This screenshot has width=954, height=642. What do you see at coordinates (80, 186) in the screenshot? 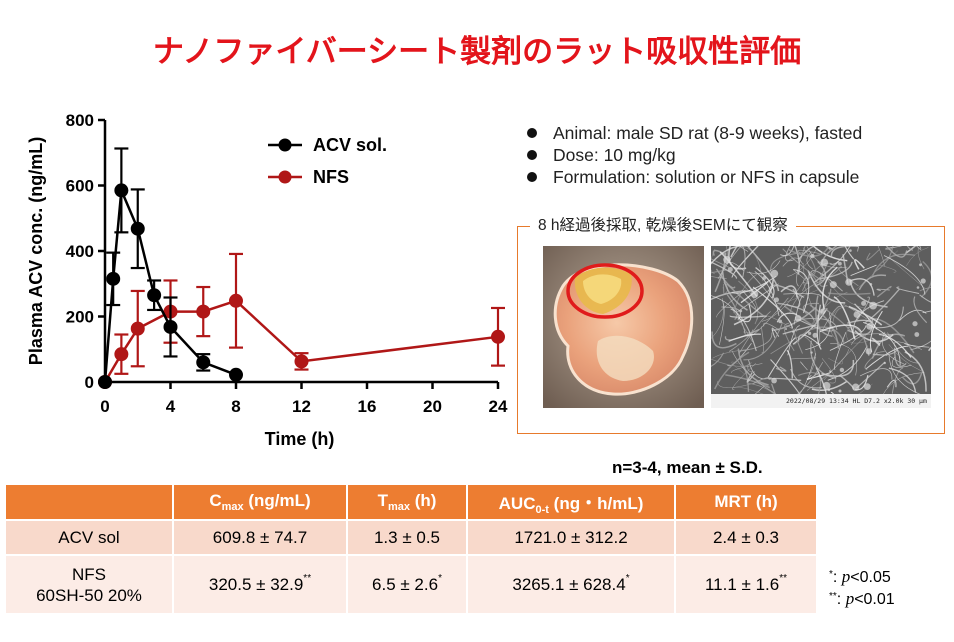
I see `y-tick-label: 600` at bounding box center [80, 186].